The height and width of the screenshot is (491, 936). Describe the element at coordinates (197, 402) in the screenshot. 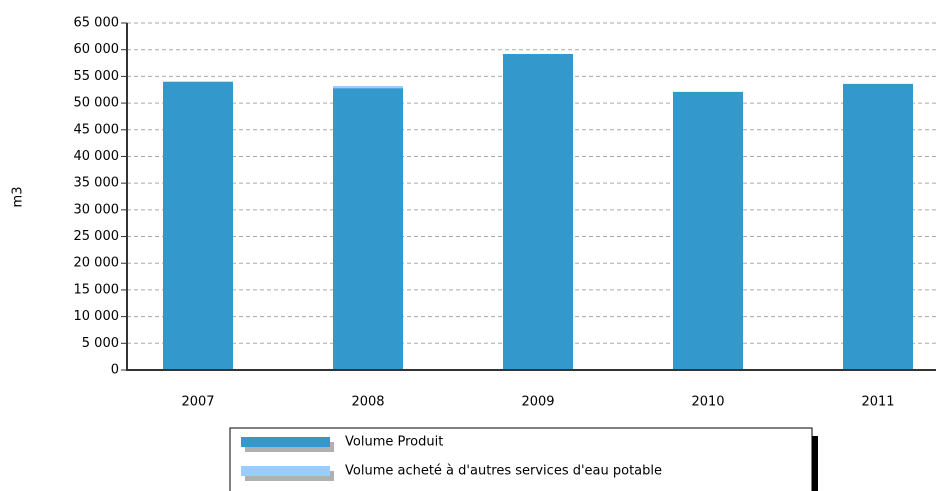

I see `x-tick-label: 2007` at that location.